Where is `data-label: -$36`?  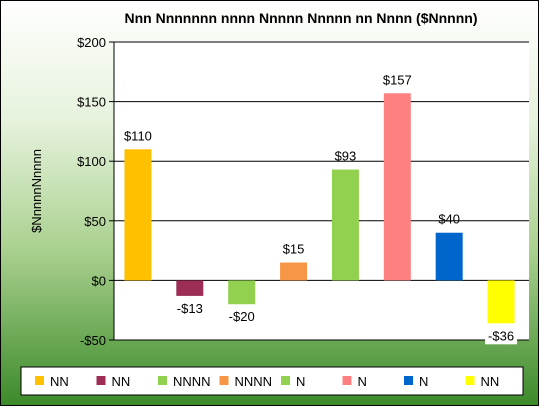
data-label: -$36 is located at coordinates (501, 335).